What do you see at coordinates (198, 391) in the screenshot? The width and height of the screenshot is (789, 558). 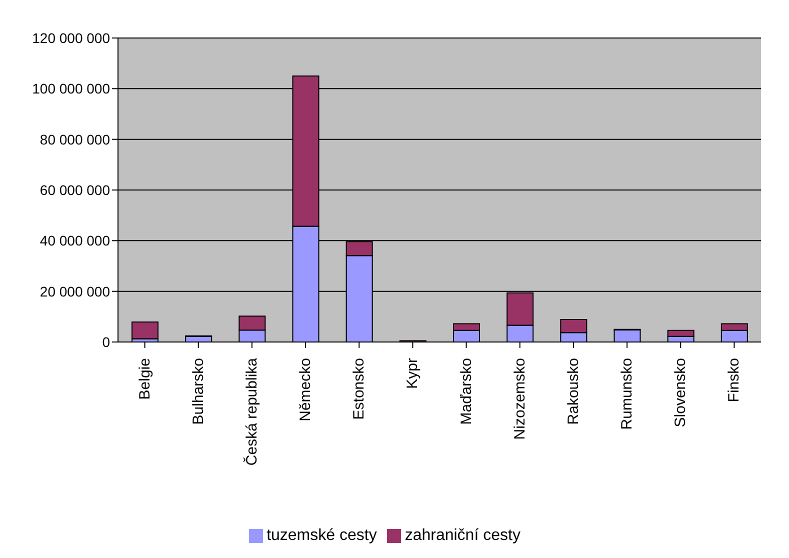 I see `x-tick-label: Bulharsko` at bounding box center [198, 391].